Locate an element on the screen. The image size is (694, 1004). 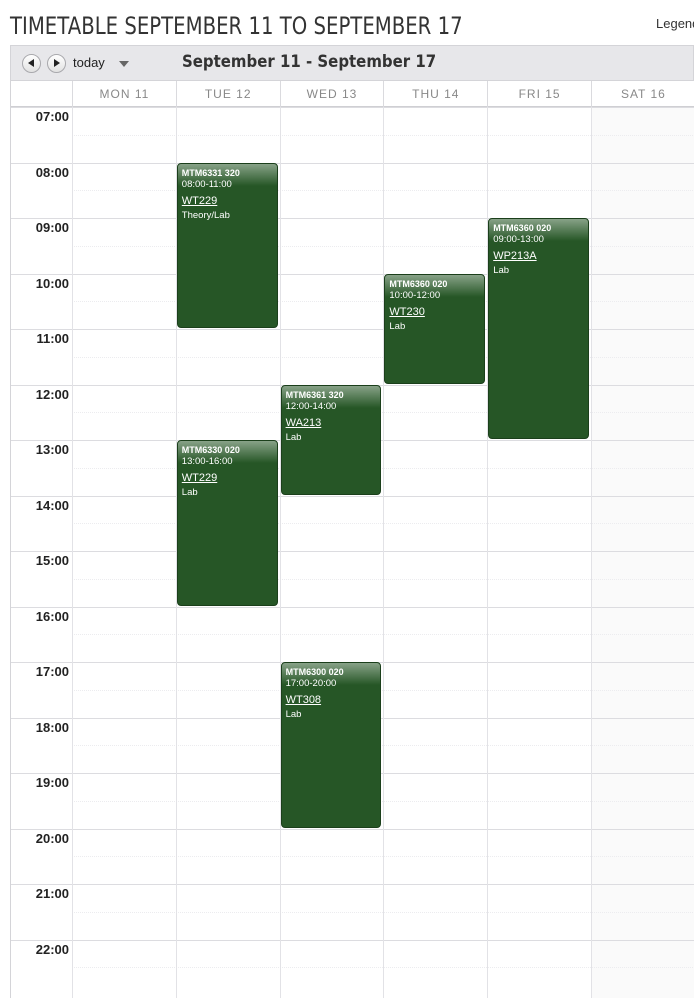
day-header-row: MON 11 TUE 12 WED 13 THU 14 FRI 15 SAT 16 is located at coordinates (352, 93).